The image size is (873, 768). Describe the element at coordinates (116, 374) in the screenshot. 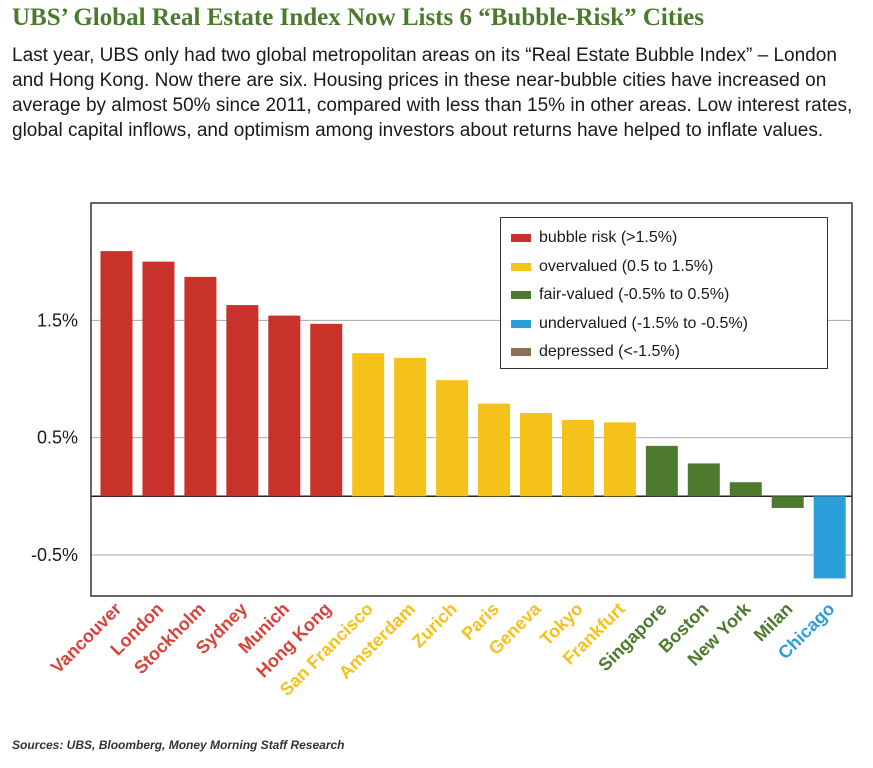

I see `bar-vancouver` at that location.